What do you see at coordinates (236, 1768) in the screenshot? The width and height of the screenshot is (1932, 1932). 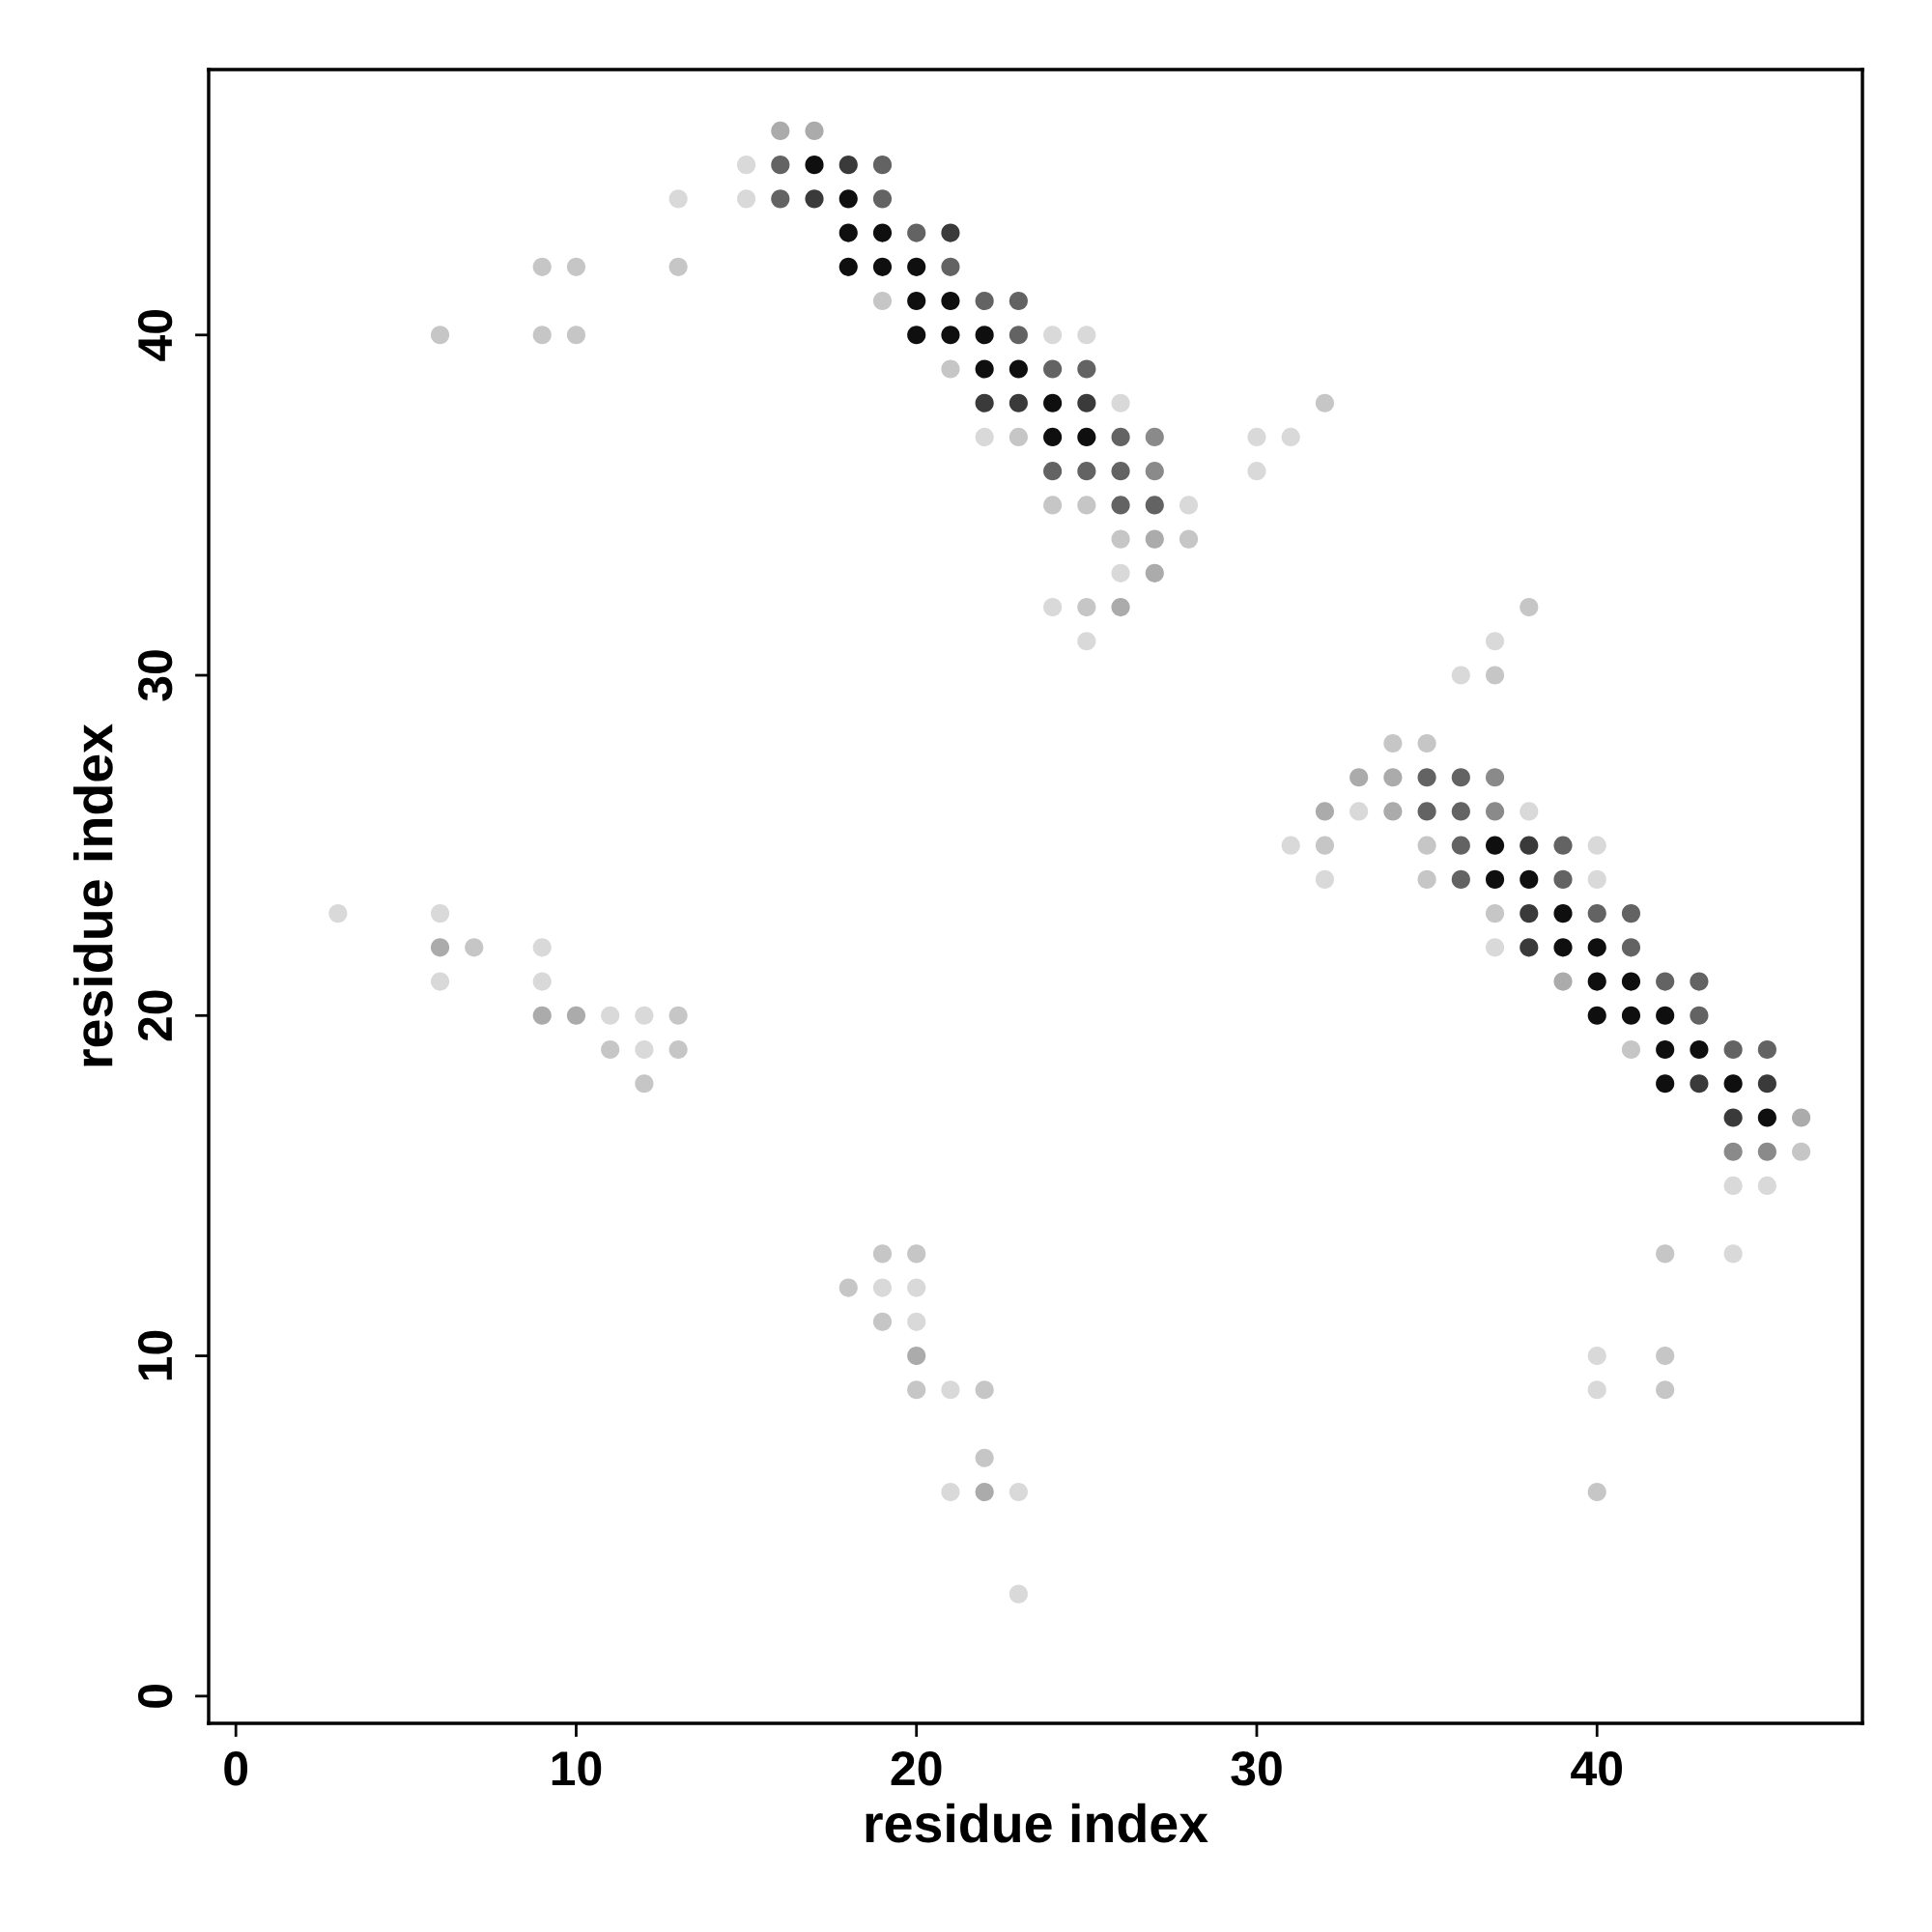 I see `x-tick-label: 0` at bounding box center [236, 1768].